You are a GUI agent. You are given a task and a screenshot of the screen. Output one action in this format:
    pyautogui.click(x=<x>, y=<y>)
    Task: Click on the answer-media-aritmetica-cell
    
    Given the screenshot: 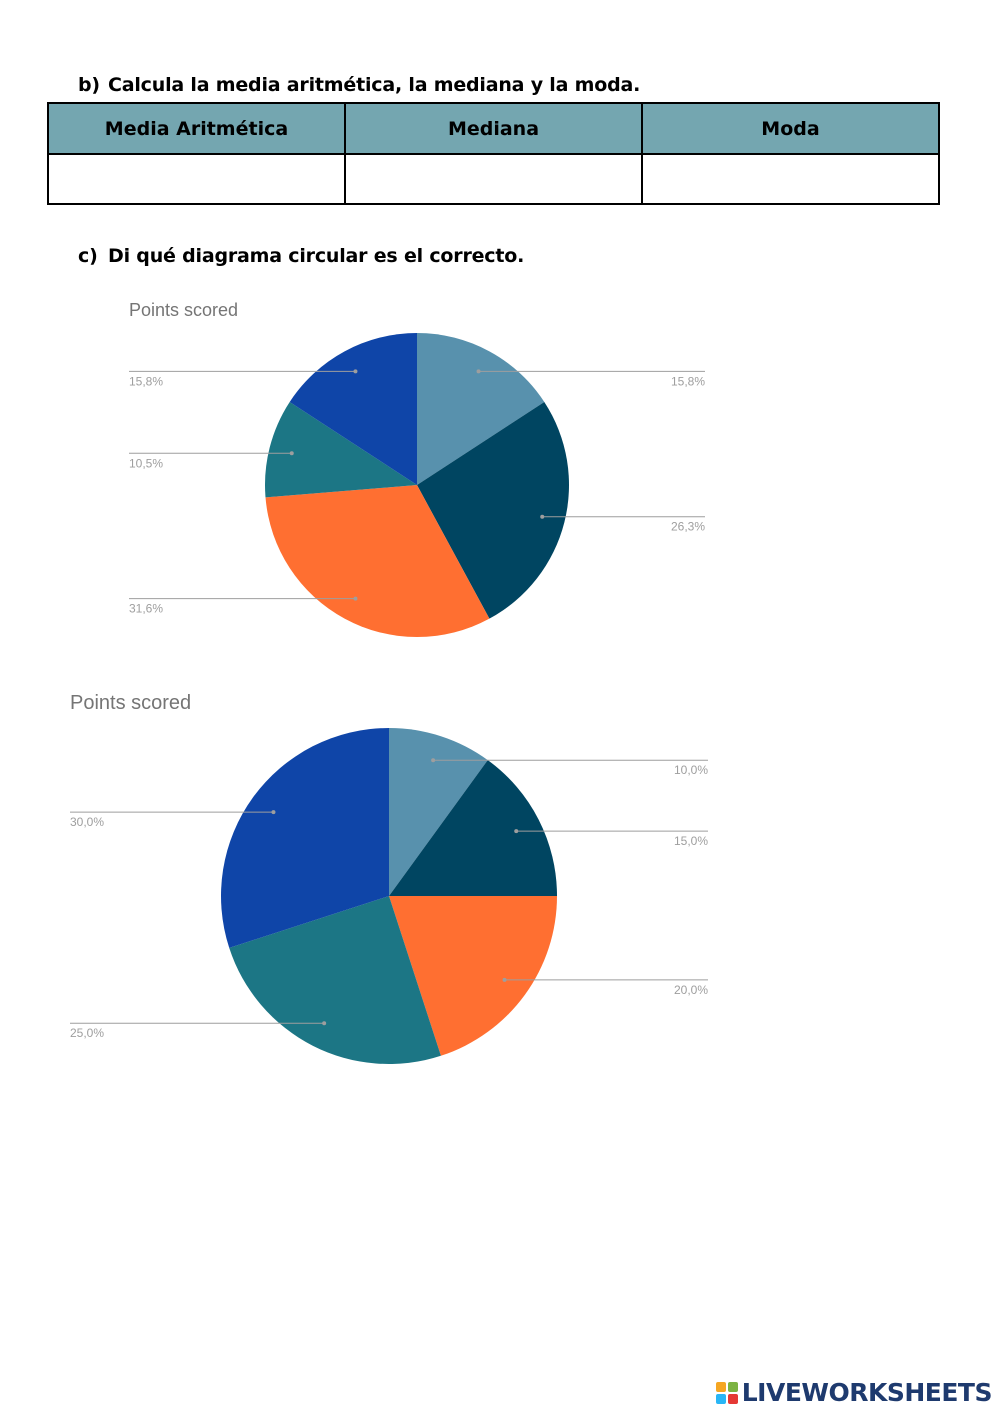 What is the action you would take?
    pyautogui.click(x=196, y=179)
    